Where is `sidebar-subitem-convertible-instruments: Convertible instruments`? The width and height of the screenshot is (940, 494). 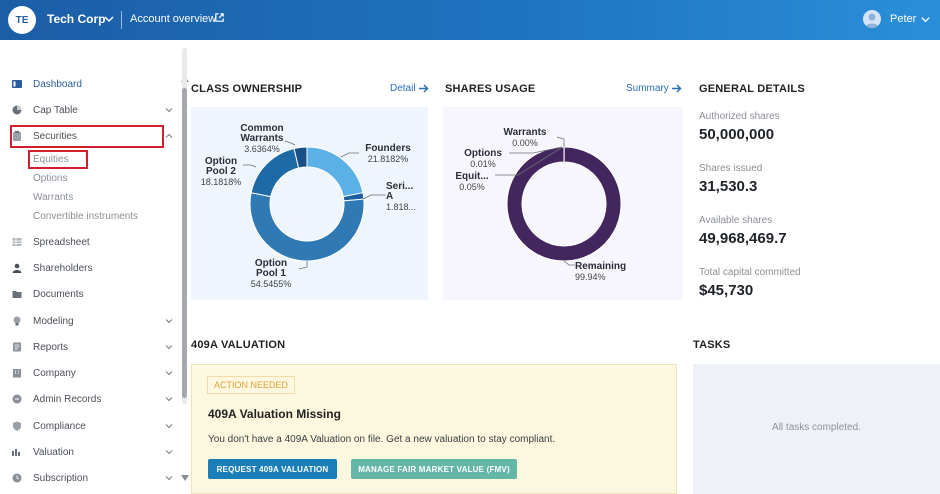
sidebar-subitem-convertible-instruments: Convertible instruments is located at coordinates (85, 216).